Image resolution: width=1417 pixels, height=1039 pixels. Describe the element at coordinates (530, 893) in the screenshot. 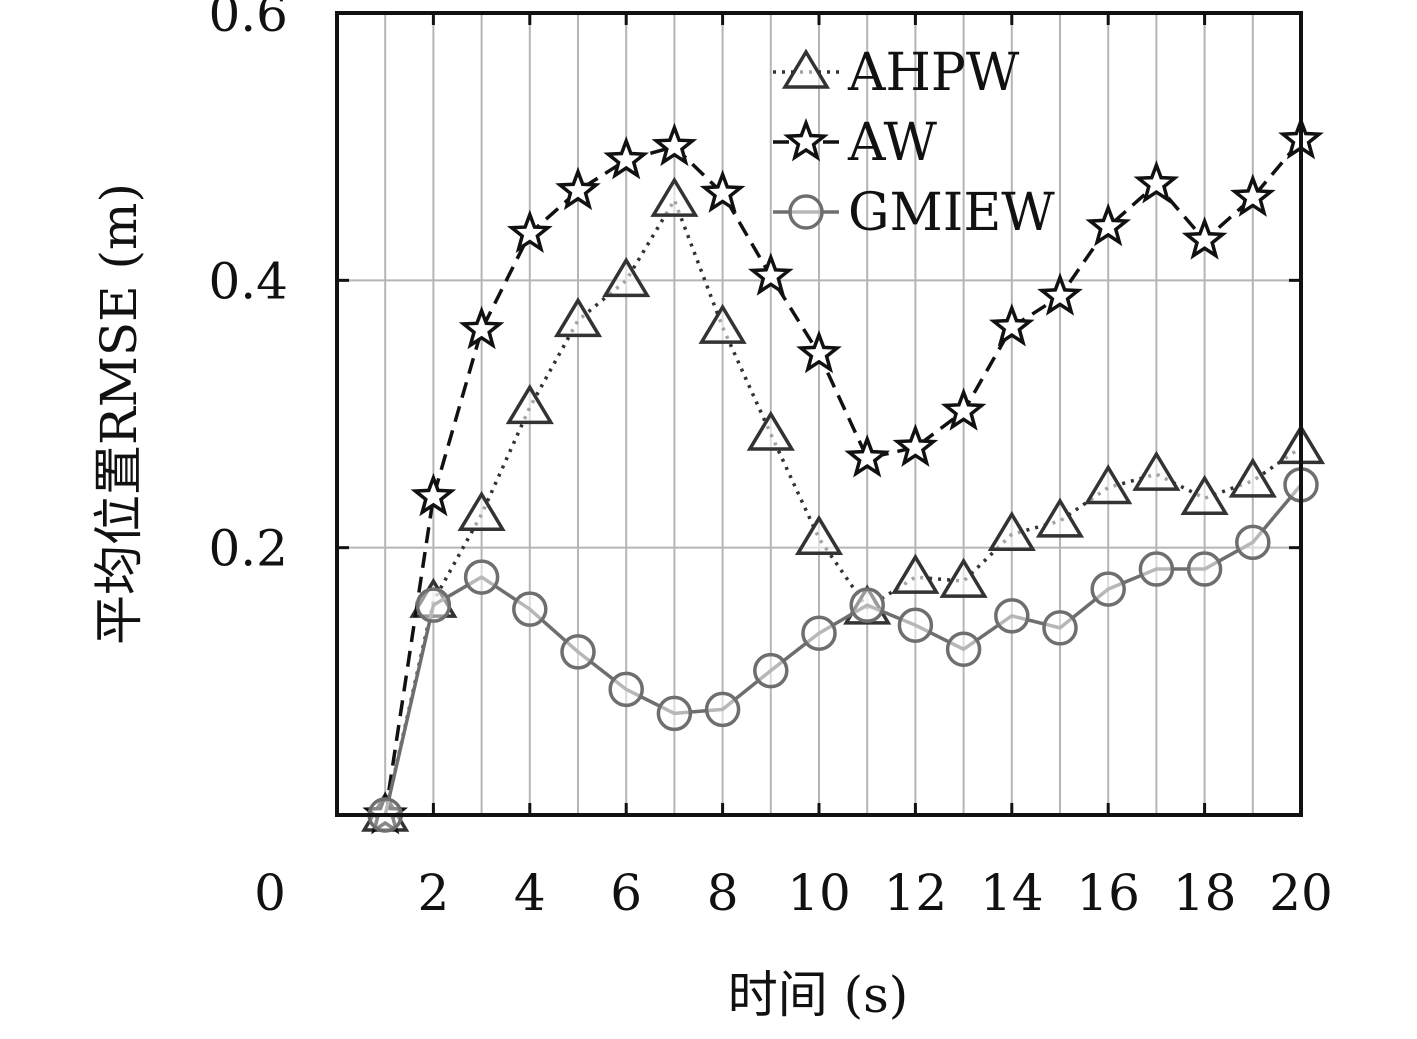

I see `x-tick-label: 4` at that location.